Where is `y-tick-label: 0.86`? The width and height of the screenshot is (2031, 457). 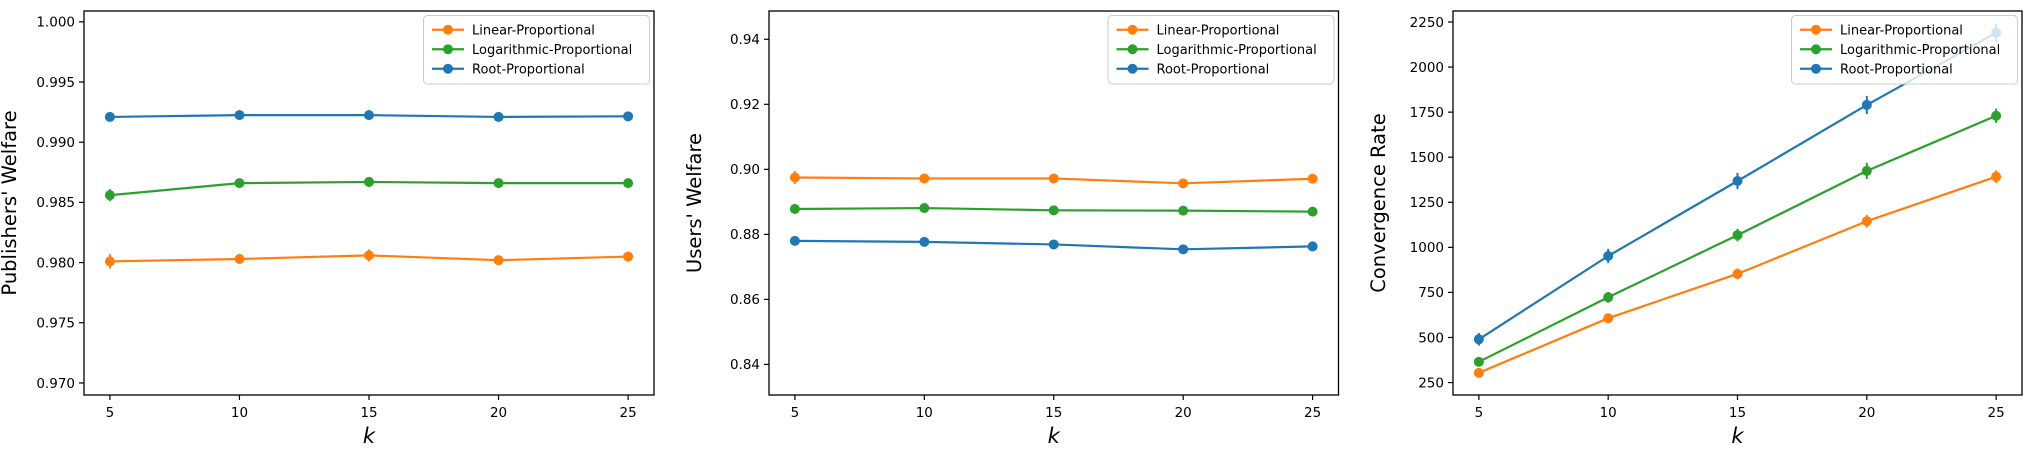
y-tick-label: 0.86 is located at coordinates (745, 300).